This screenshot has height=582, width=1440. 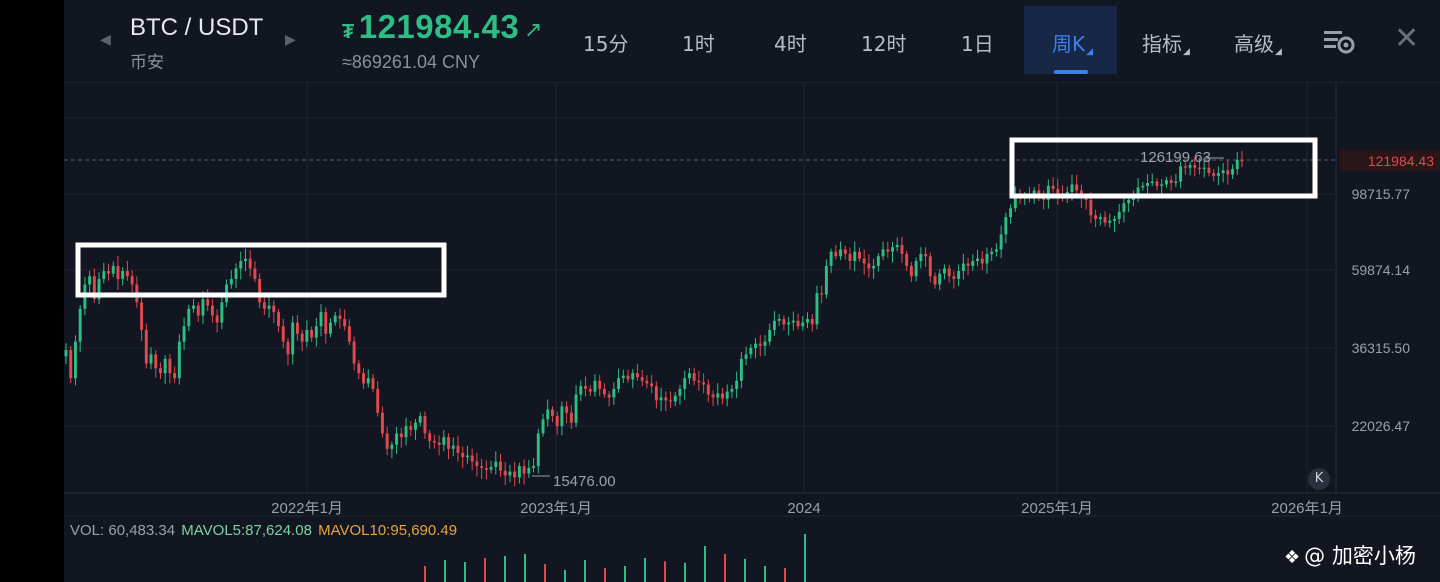 I want to click on last-price-value: 121984.43, so click(x=439, y=26).